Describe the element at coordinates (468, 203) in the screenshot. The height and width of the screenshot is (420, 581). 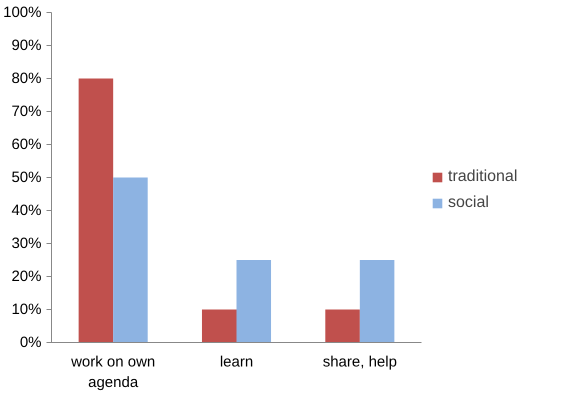
I see `legend-label: social` at that location.